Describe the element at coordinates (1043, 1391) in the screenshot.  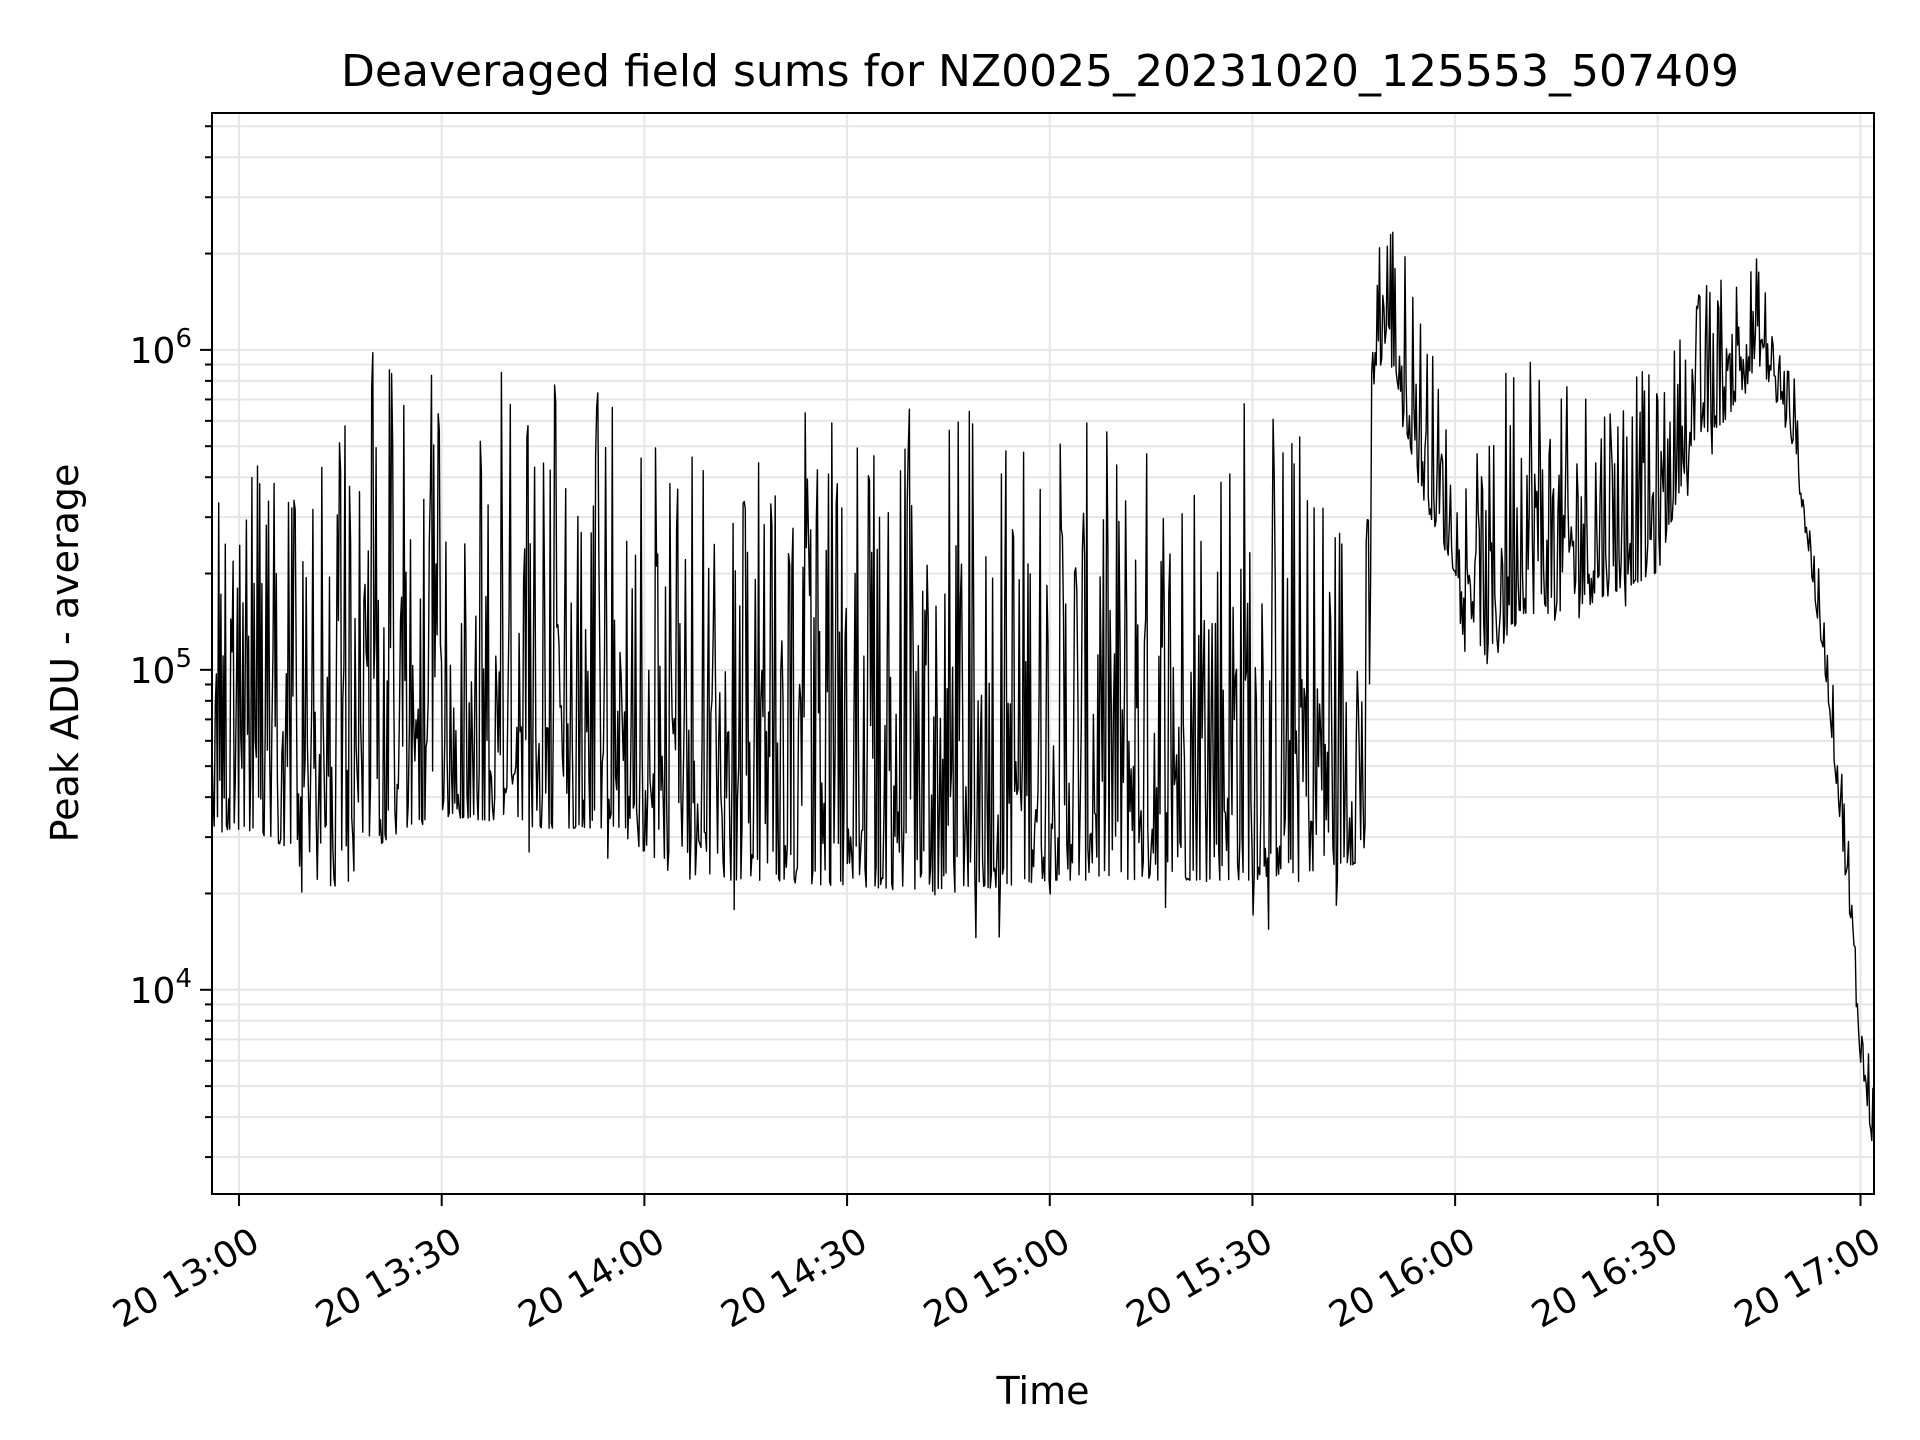
I see `x-axis-label: Time` at that location.